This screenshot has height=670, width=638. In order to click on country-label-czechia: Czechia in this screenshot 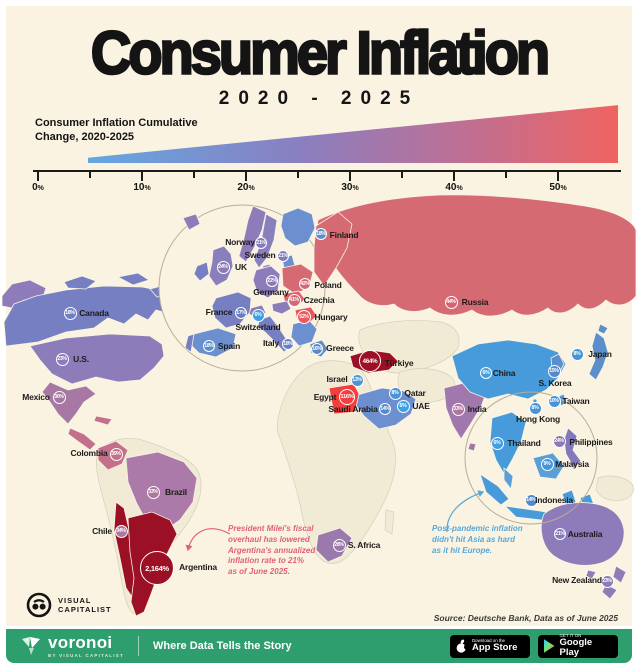, I will do `click(319, 300)`.